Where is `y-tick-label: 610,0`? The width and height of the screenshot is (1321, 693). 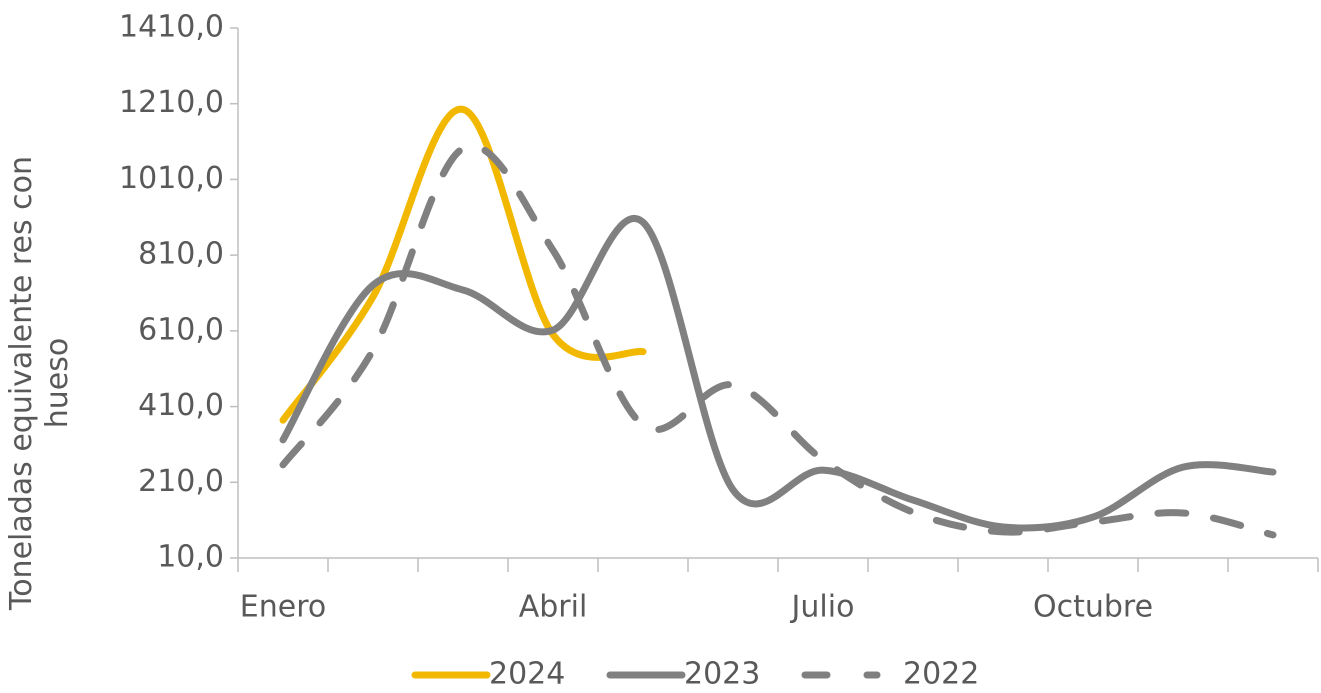 y-tick-label: 610,0 is located at coordinates (181, 329).